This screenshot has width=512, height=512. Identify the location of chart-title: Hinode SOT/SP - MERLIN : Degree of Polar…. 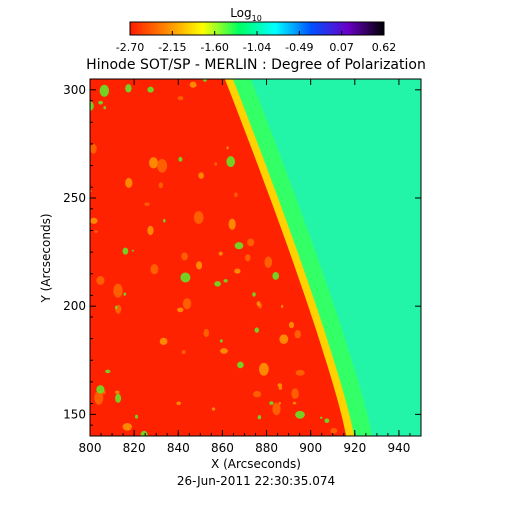
(256, 65).